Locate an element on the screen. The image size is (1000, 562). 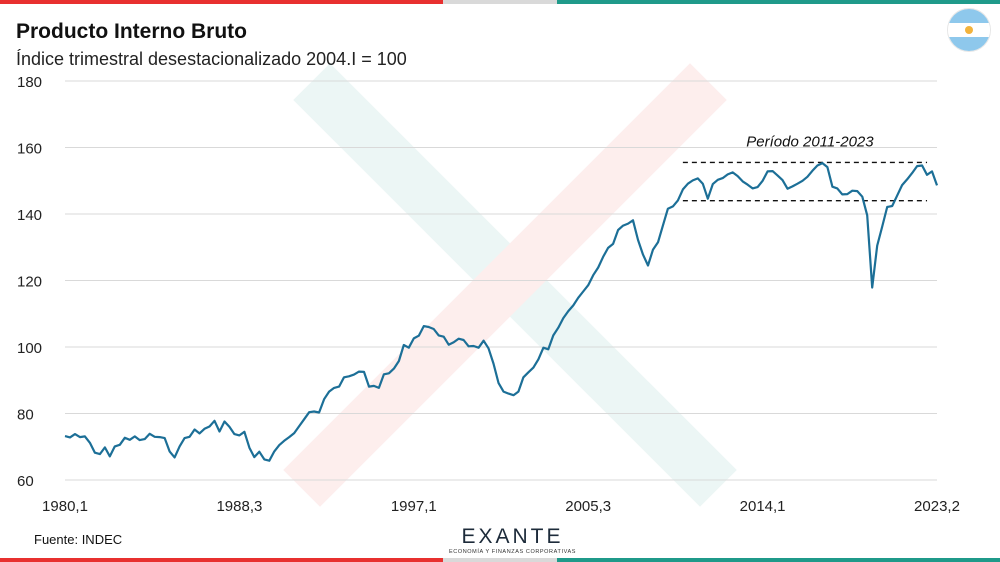
x-tick-label: 2014,1 is located at coordinates (763, 506).